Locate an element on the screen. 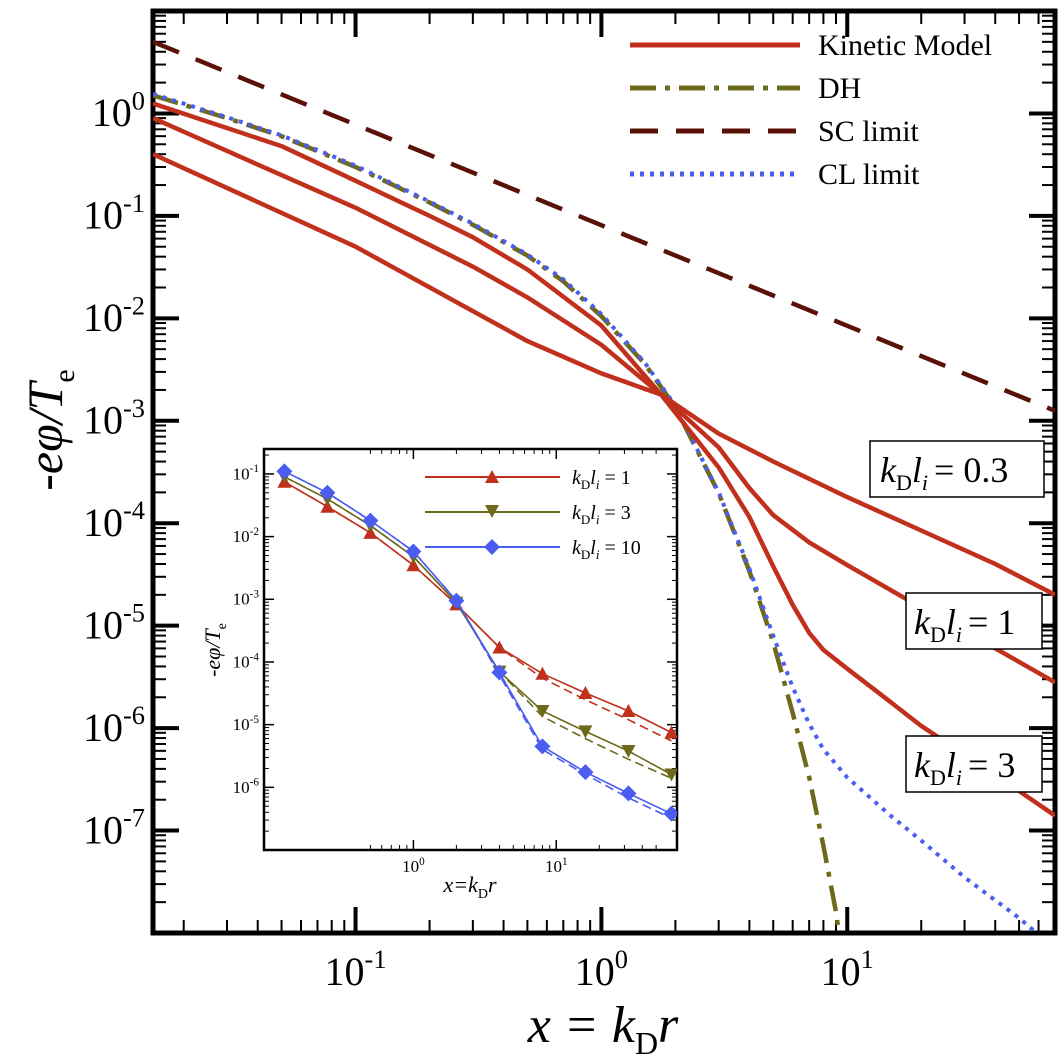 The height and width of the screenshot is (1061, 1059). x-tick-label: 10⁻¹ is located at coordinates (356, 969).